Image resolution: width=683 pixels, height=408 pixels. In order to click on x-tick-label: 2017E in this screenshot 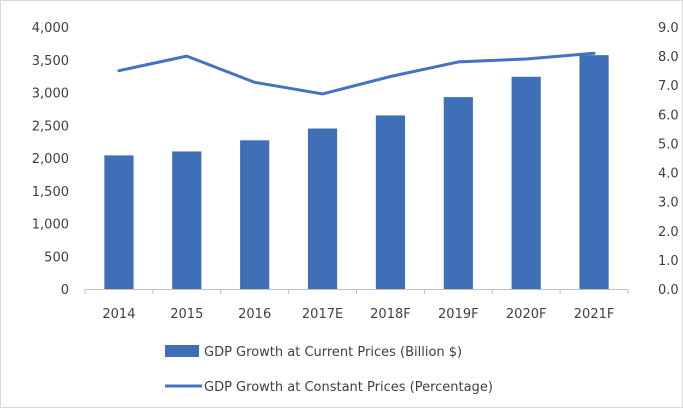, I will do `click(322, 314)`.